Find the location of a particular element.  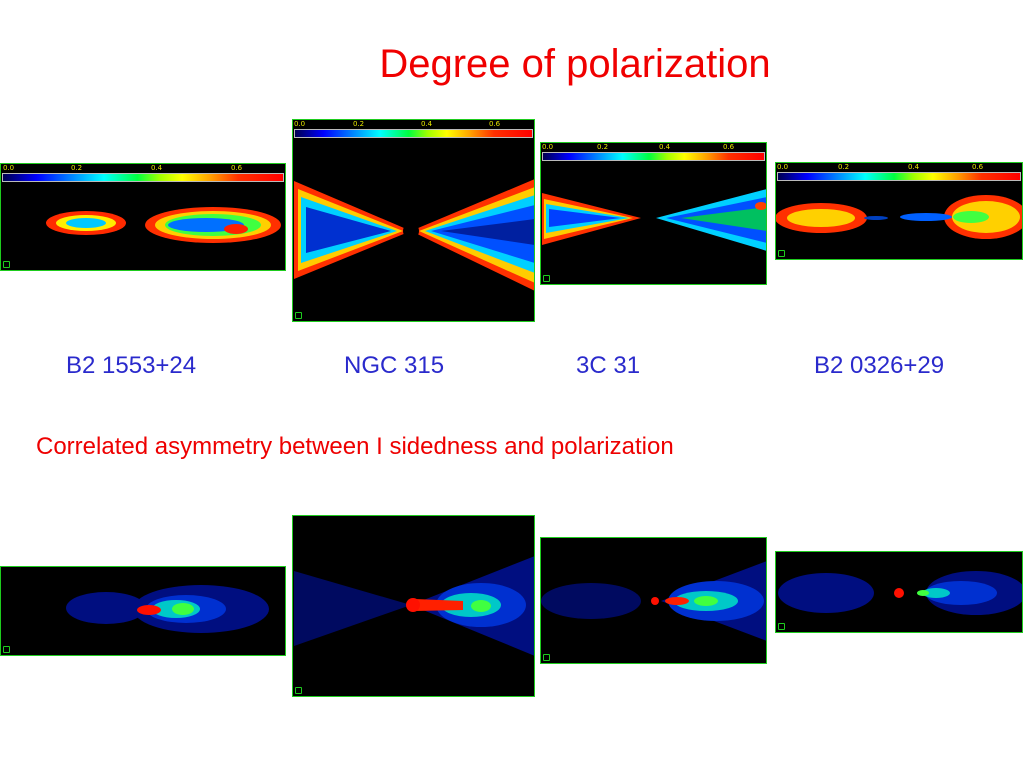

polarization-map-ngc-315: 0.0 0.2 0.4 0.6 is located at coordinates (413, 220).